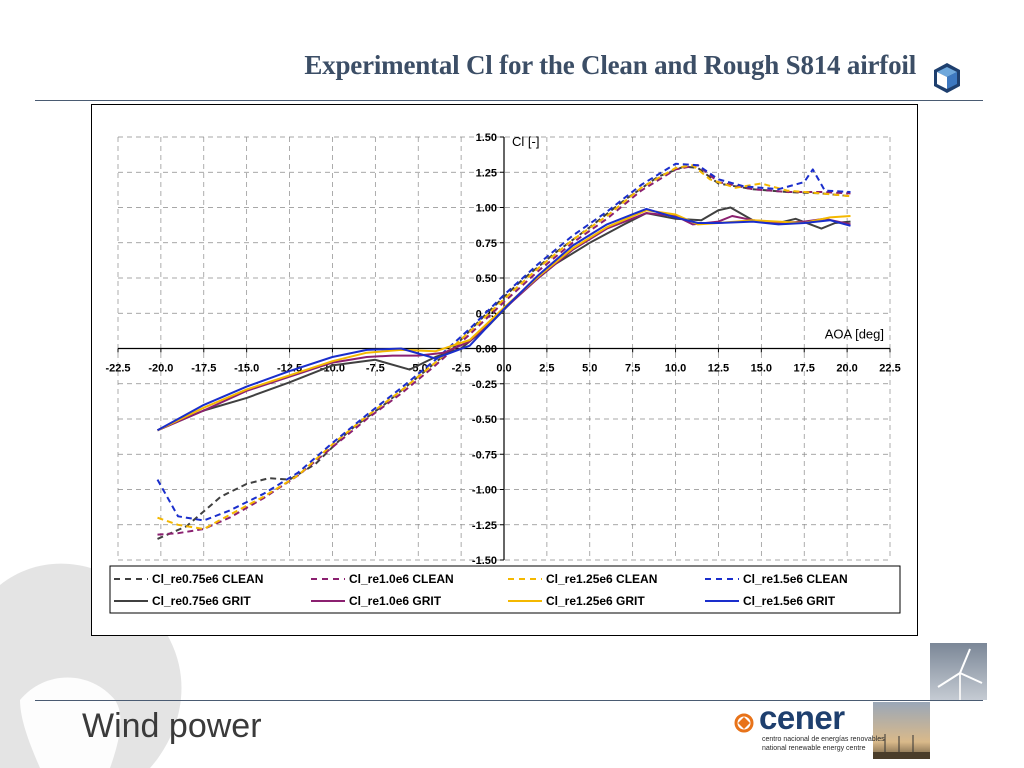 This screenshot has height=768, width=1024. What do you see at coordinates (117, 369) in the screenshot?
I see `x-tick-label: -22.5` at bounding box center [117, 369].